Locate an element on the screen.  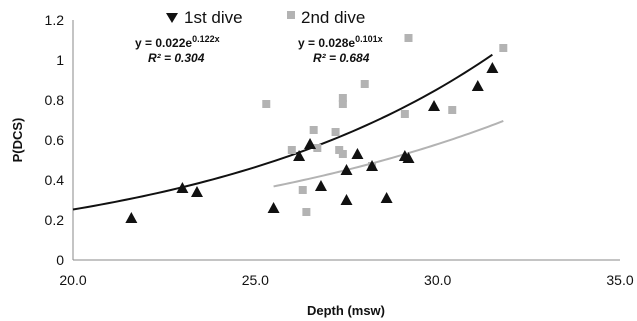
legend-item-1st-dive: 1st dive is located at coordinates (204, 17).